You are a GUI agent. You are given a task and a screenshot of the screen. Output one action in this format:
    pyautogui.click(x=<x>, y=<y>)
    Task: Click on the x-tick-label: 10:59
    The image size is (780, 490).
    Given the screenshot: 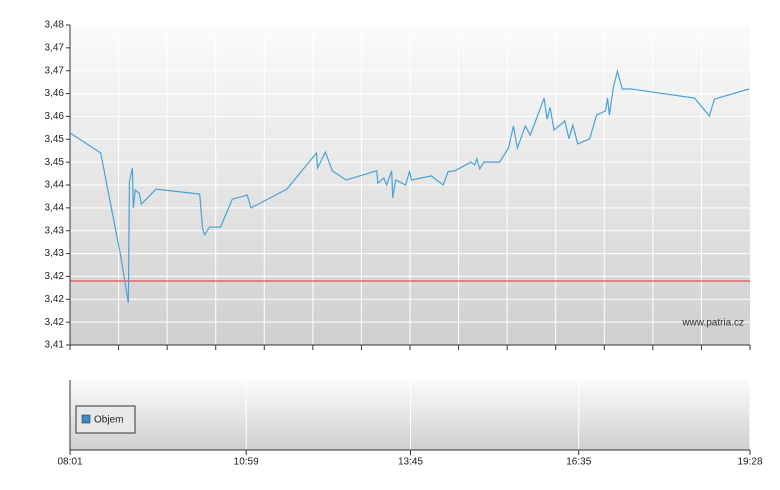 What is the action you would take?
    pyautogui.click(x=246, y=462)
    